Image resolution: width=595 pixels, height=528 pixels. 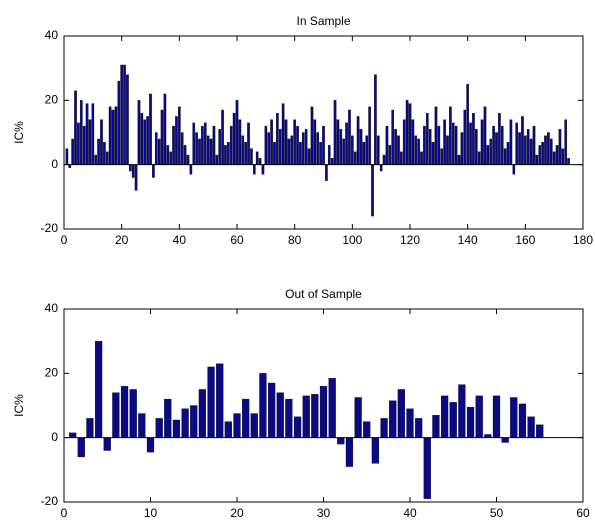 What do you see at coordinates (64, 240) in the screenshot?
I see `x-tick-label: 0` at bounding box center [64, 240].